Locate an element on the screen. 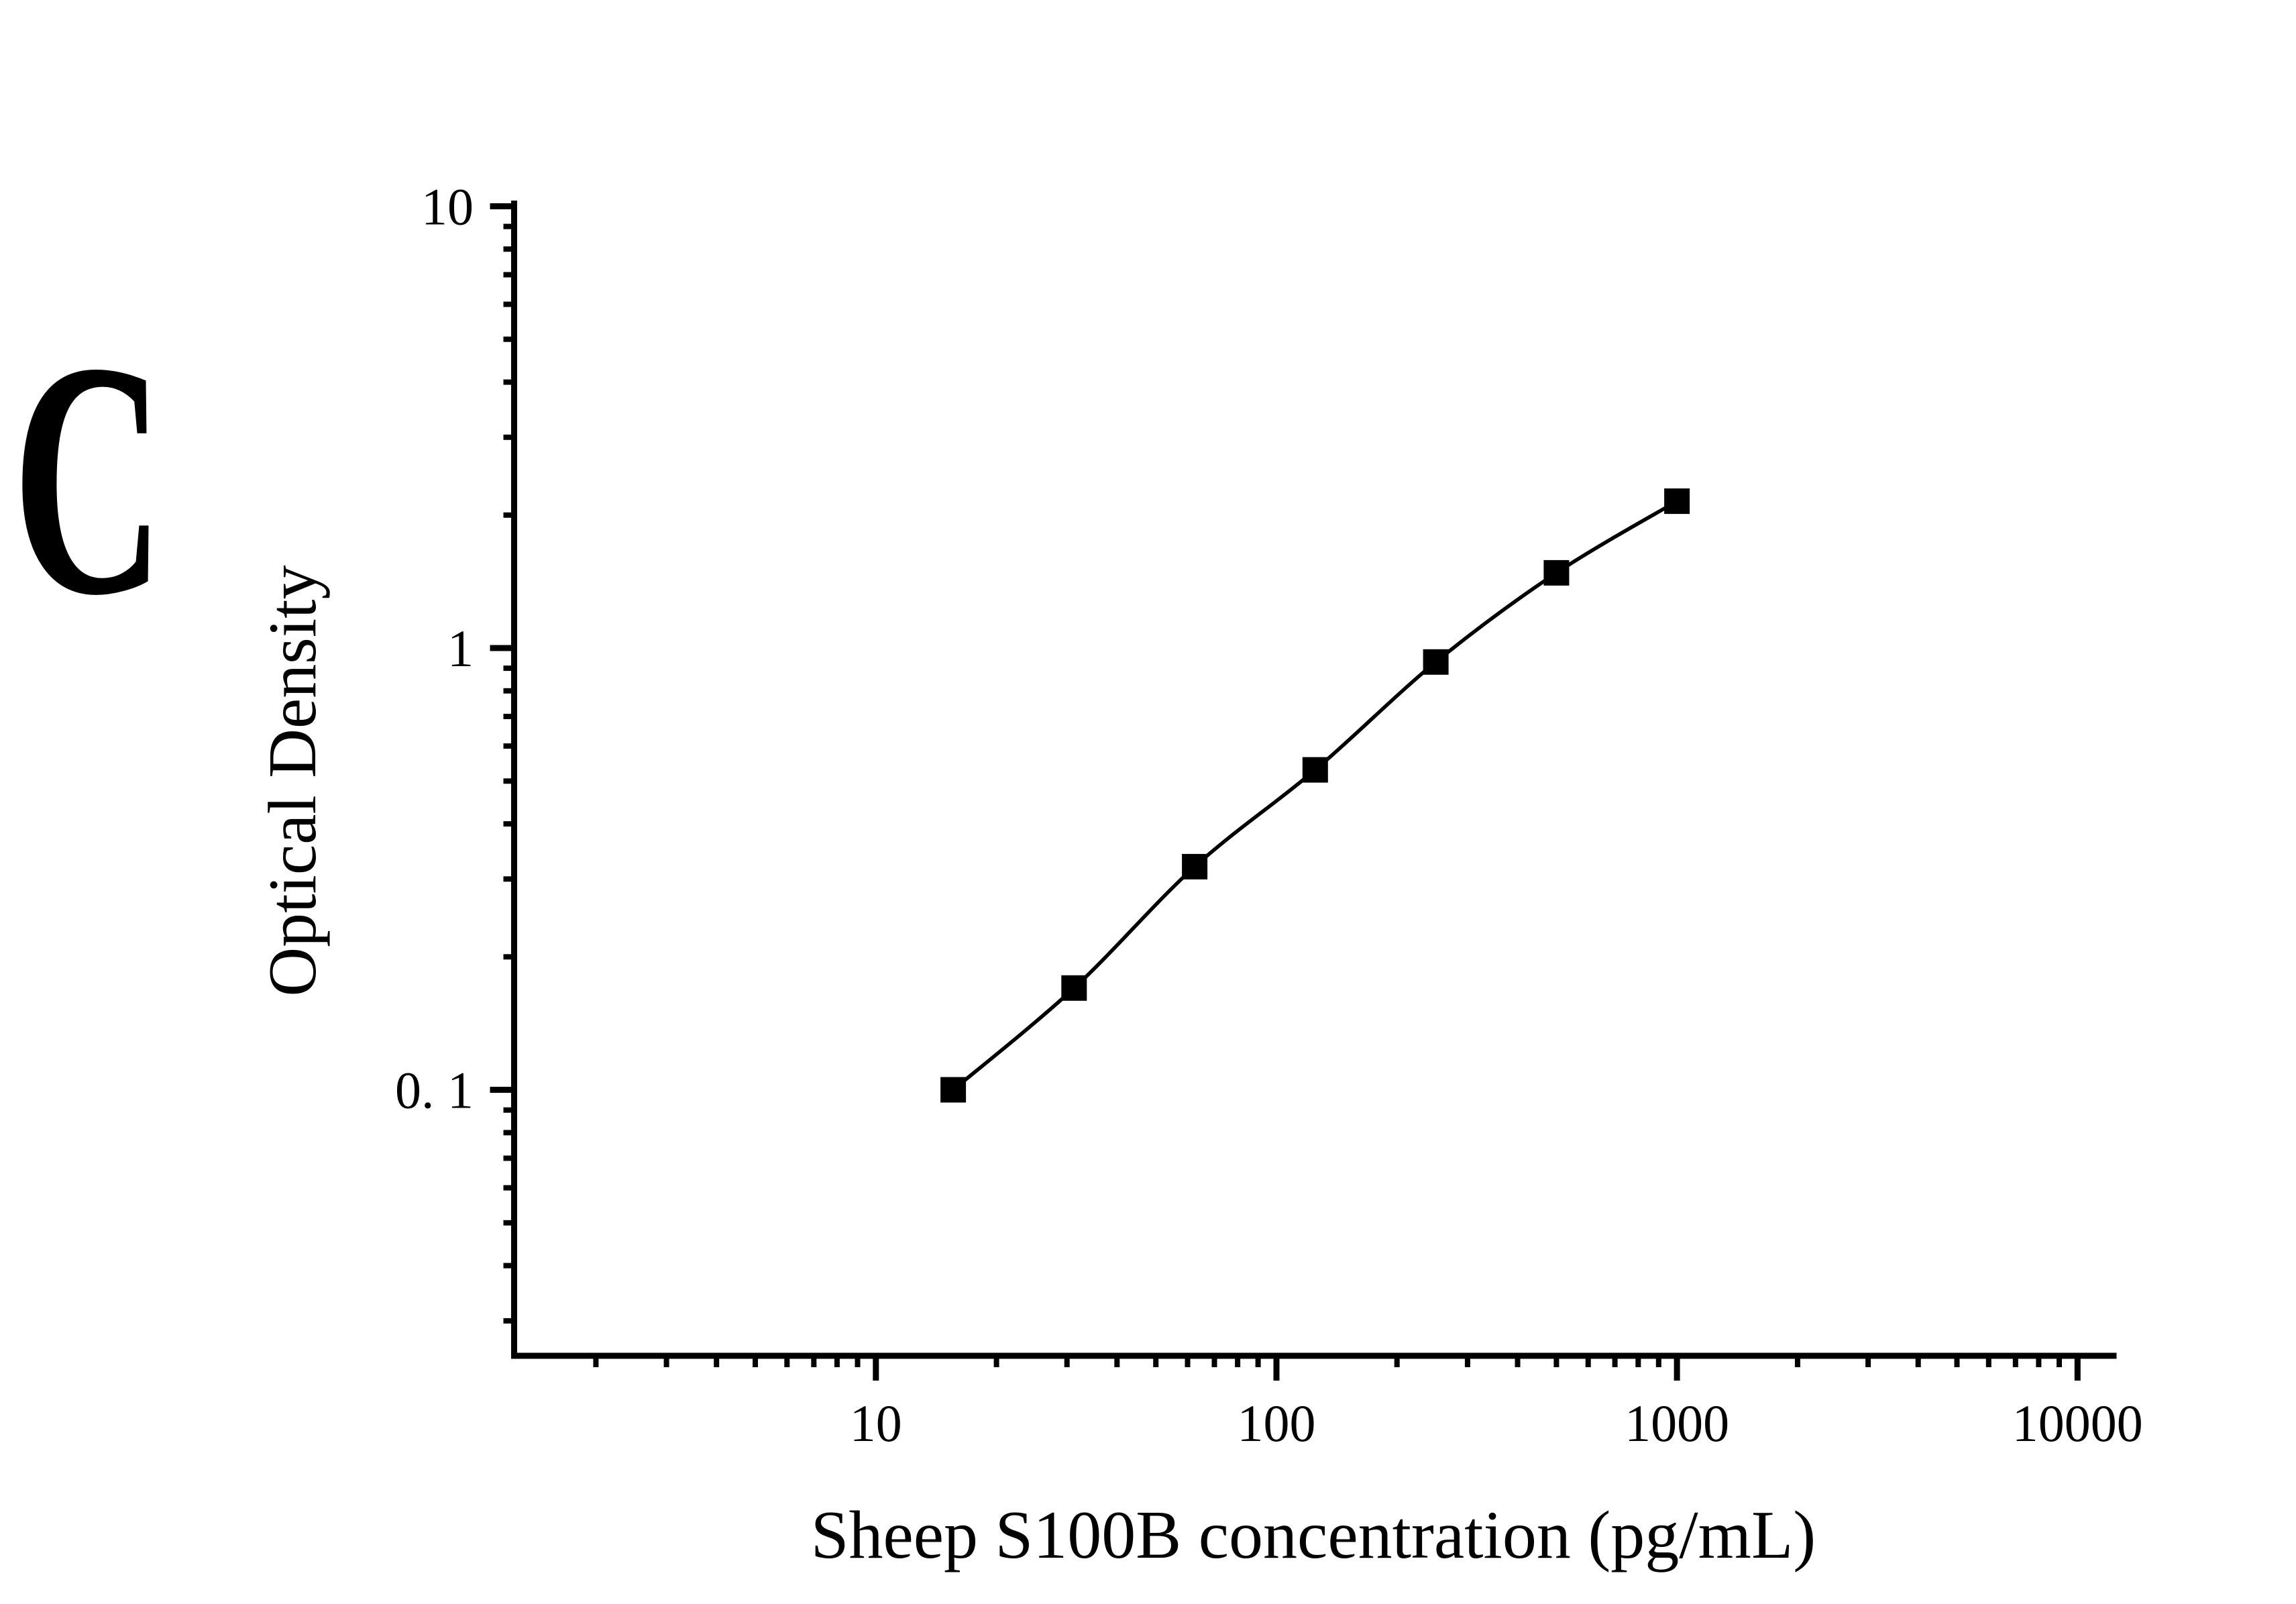  x-tick-label: 10000 is located at coordinates (2077, 1423).